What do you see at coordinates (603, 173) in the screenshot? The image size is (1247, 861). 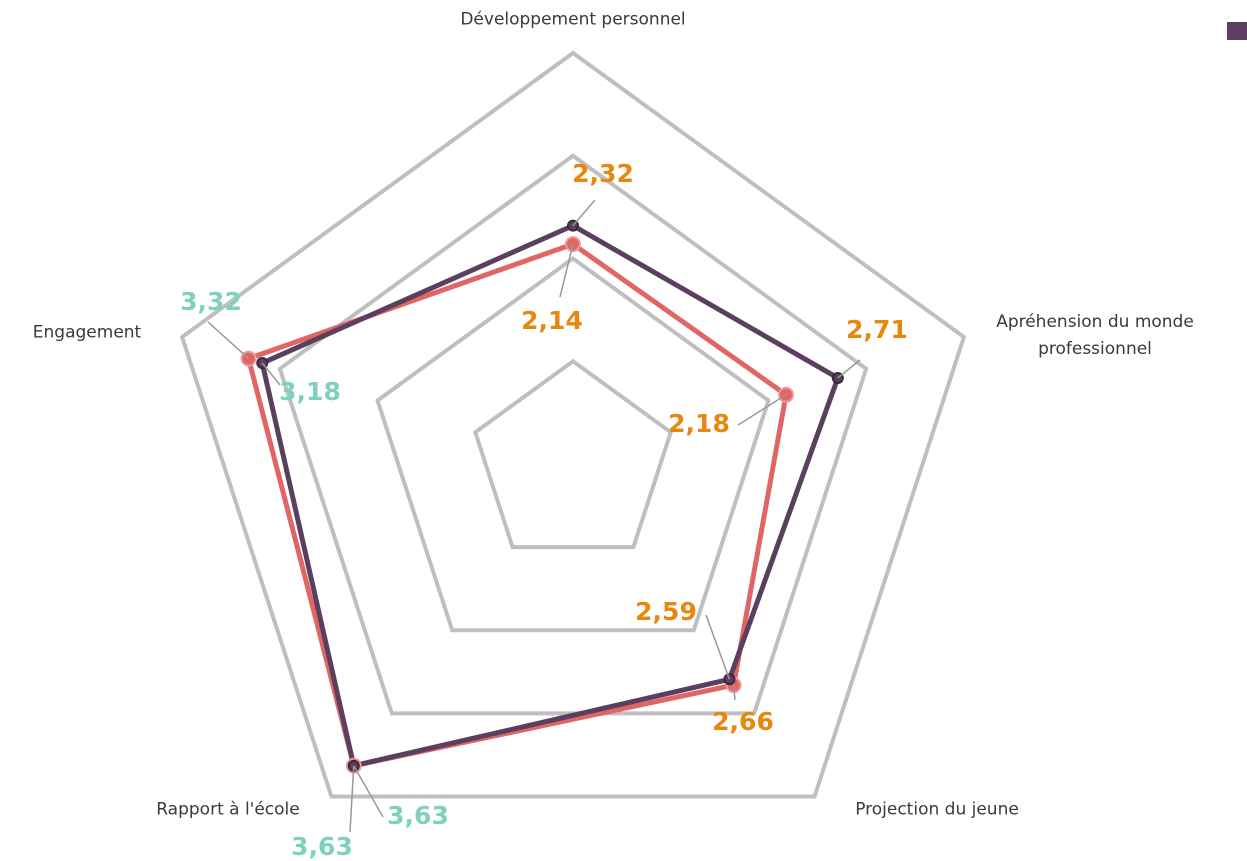 I see `value-label: 2,32` at bounding box center [603, 173].